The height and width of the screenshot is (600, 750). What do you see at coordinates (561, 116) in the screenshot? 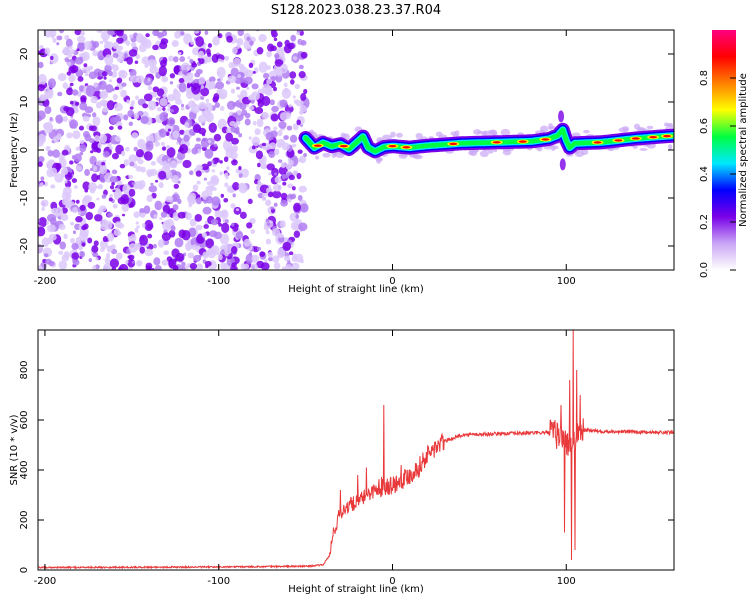
I see `ridge-smear` at bounding box center [561, 116].